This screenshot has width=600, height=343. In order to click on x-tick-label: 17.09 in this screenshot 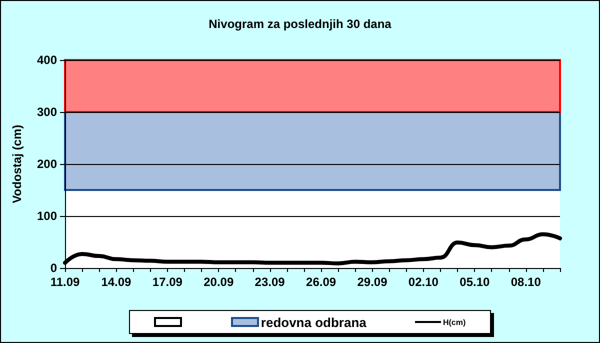, I will do `click(167, 282)`.